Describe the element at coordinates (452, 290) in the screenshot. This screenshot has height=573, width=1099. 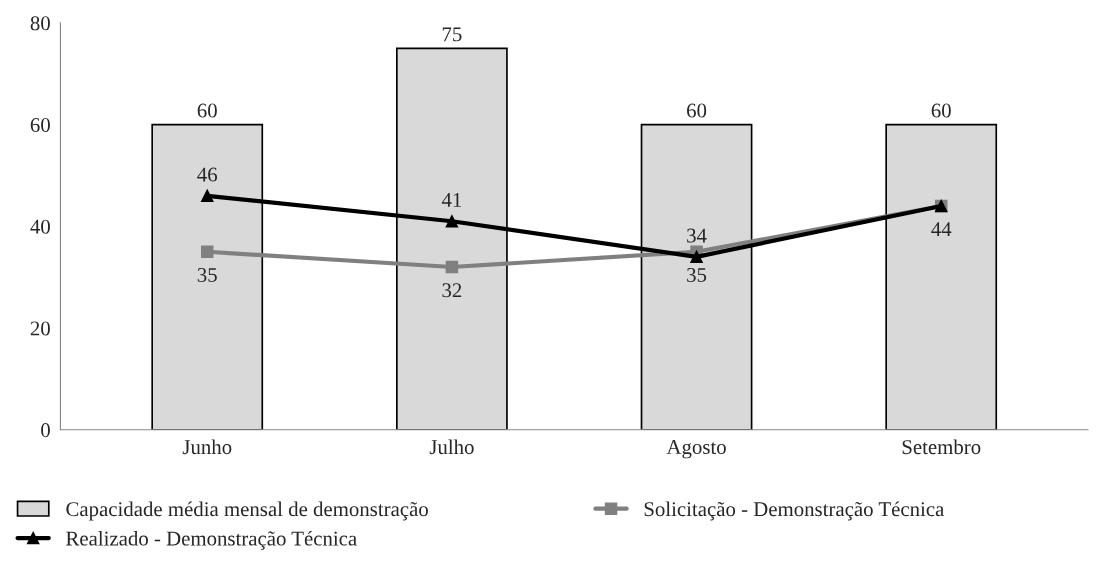
I see `data-label: 32` at that location.